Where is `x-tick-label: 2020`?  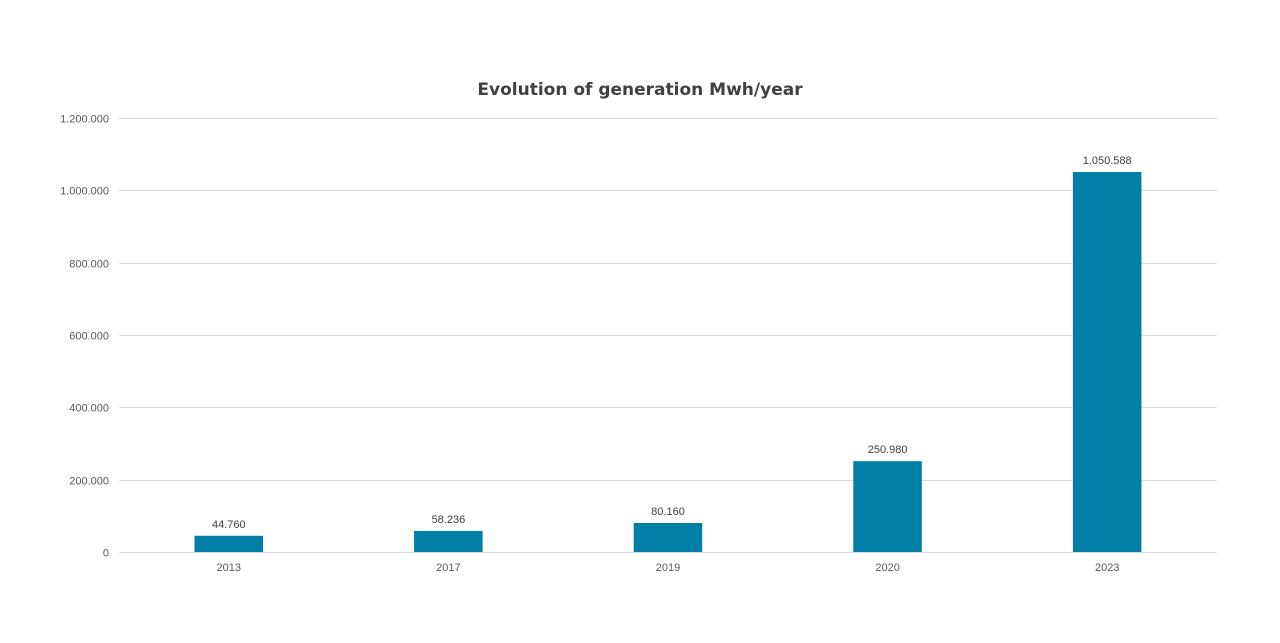
x-tick-label: 2020 is located at coordinates (887, 568).